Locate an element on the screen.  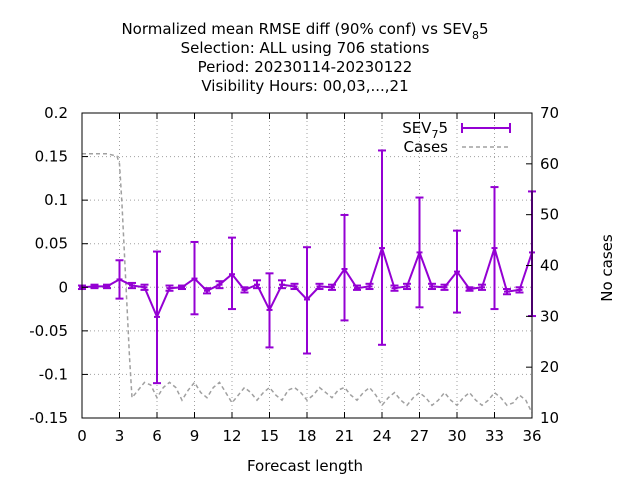
y-tick-label: 0 is located at coordinates (63, 287).